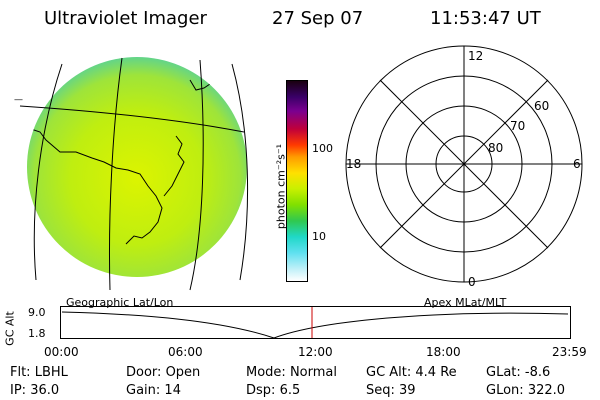 The width and height of the screenshot is (600, 400). I want to click on instrument-title: Ultraviolet Imager, so click(125, 18).